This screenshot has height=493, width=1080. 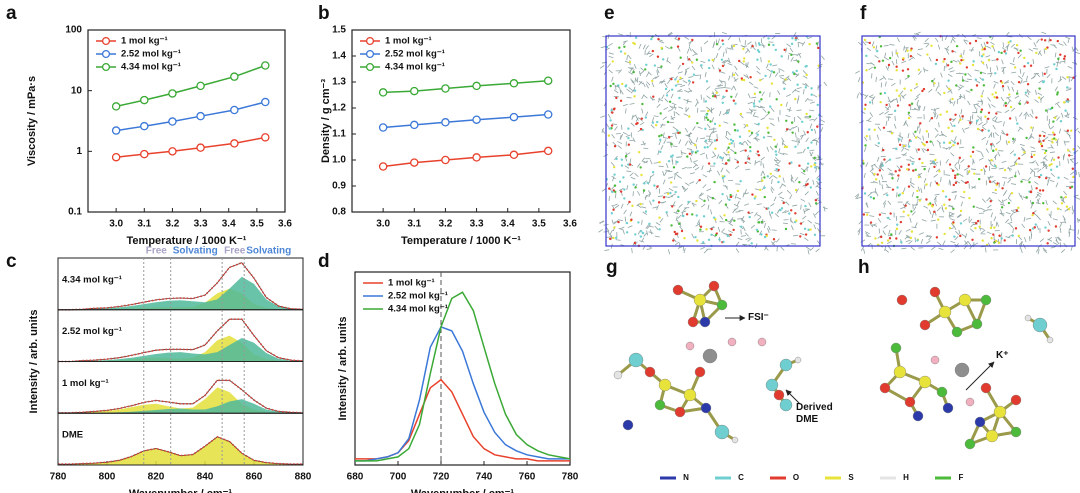 What do you see at coordinates (72, 435) in the screenshot?
I see `subpanel-label: DME` at bounding box center [72, 435].